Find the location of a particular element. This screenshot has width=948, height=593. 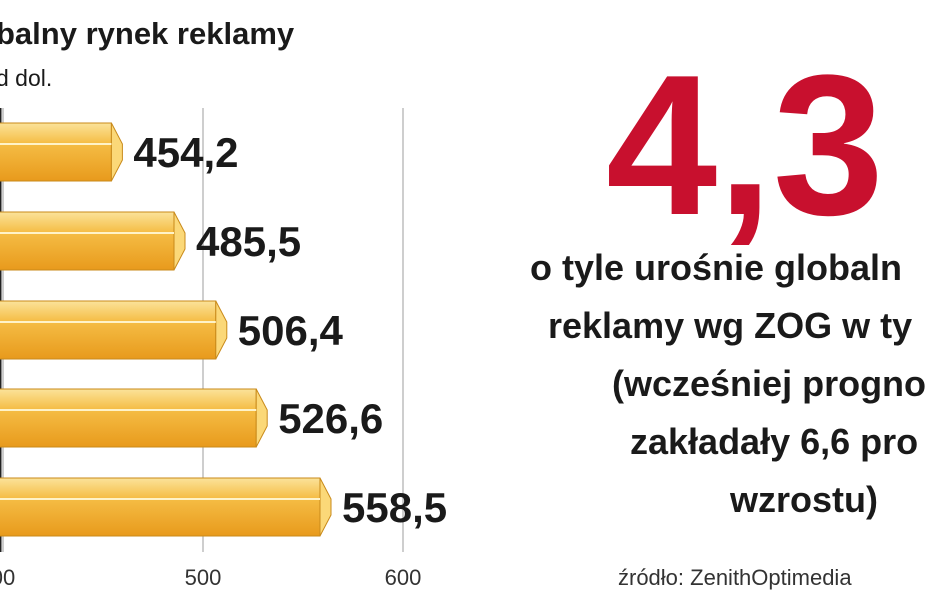

value-label: 454,2 is located at coordinates (185, 152).